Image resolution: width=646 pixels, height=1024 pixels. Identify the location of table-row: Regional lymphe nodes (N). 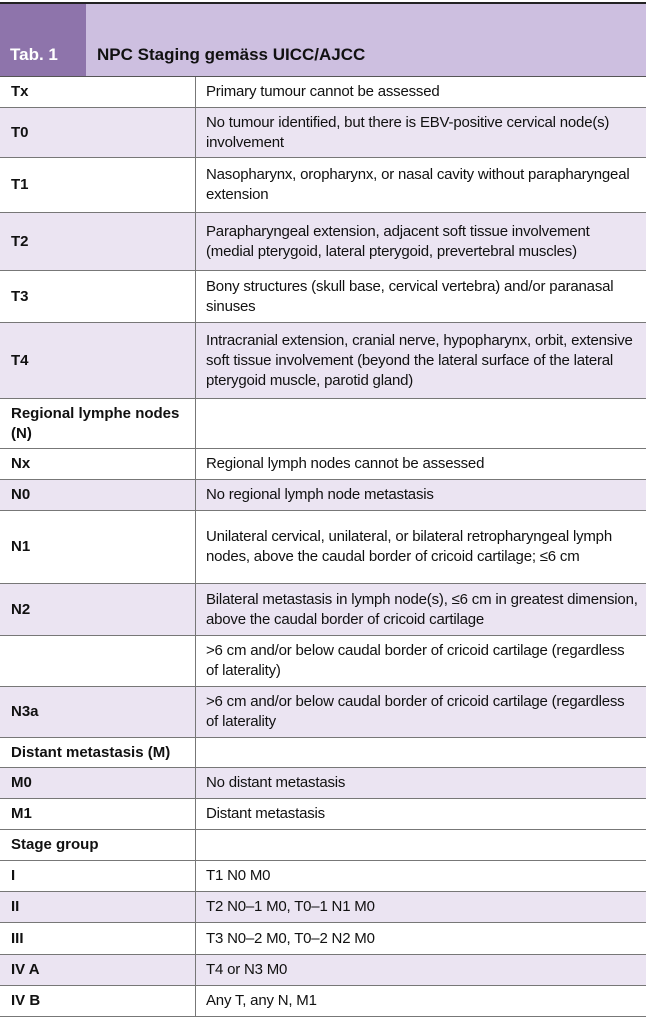
(323, 424).